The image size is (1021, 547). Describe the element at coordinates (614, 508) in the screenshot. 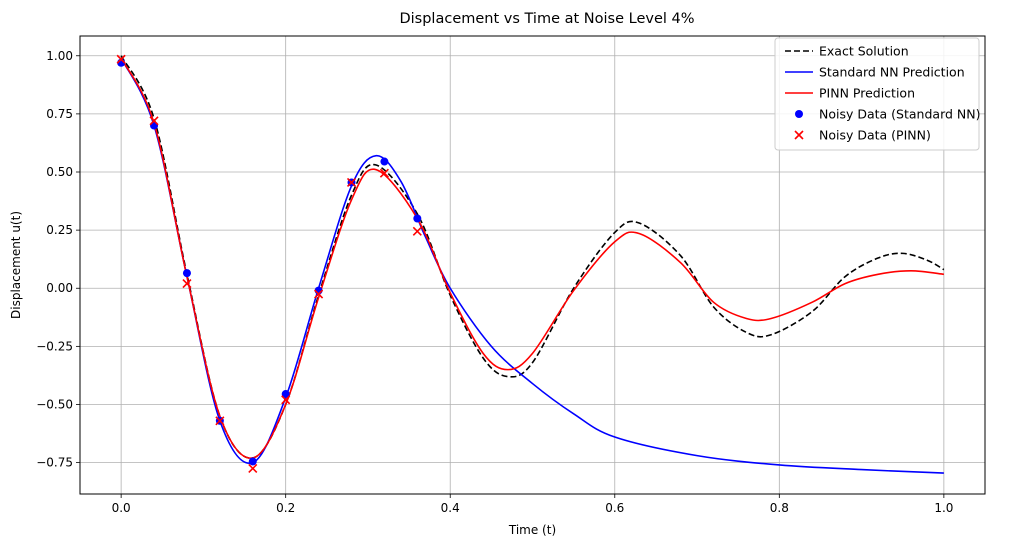

I see `x-tick-label: 0.6` at that location.